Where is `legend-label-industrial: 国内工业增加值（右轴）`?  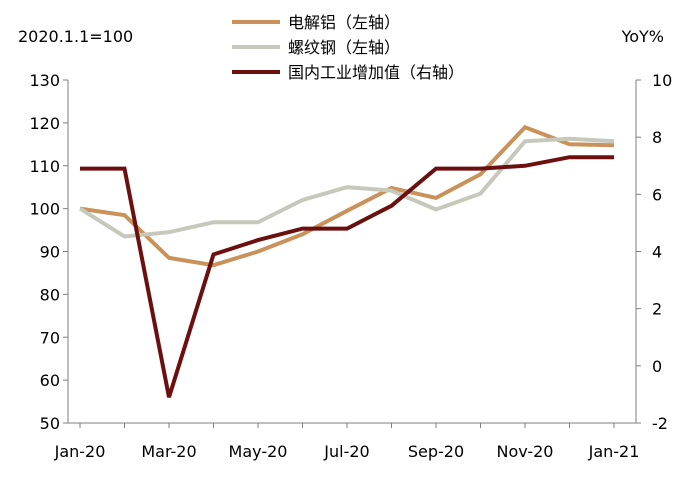
legend-label-industrial: 国内工业增加值（右轴） is located at coordinates (376, 72).